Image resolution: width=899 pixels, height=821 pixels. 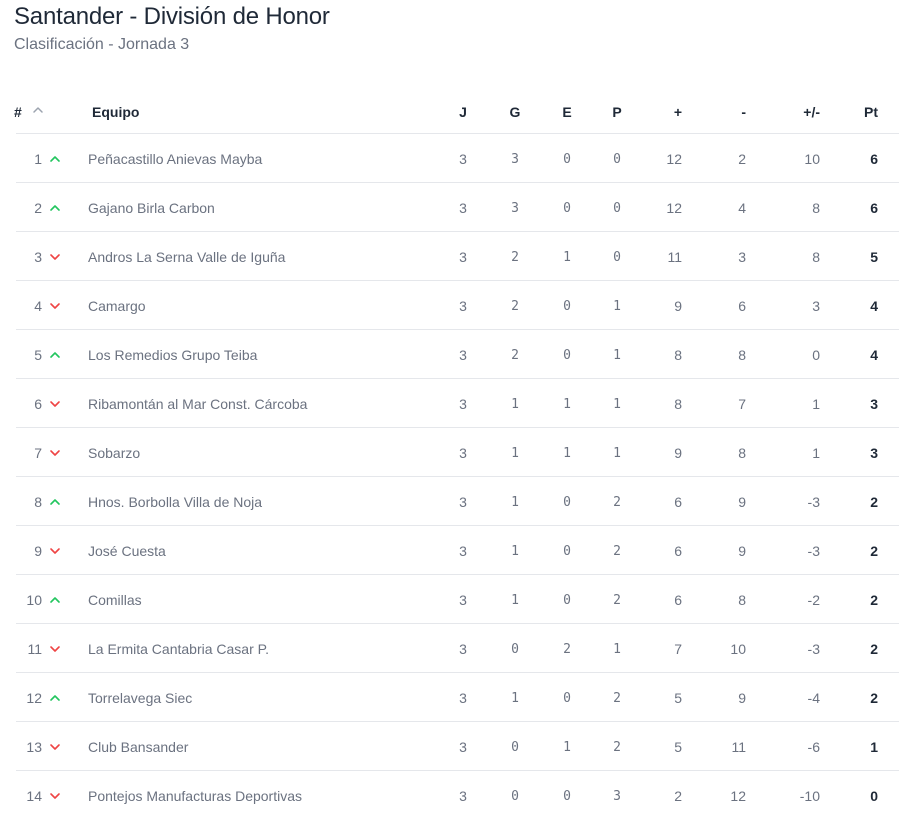 What do you see at coordinates (874, 208) in the screenshot?
I see `points-cell: 6` at bounding box center [874, 208].